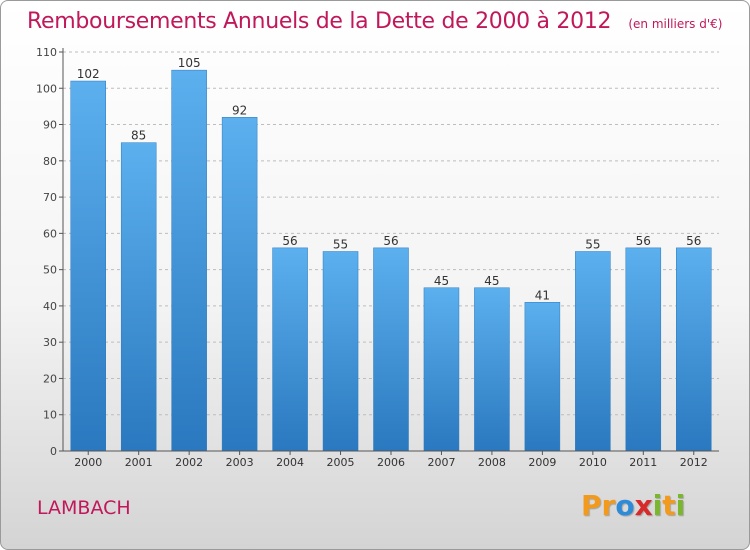 The image size is (750, 550). I want to click on y-tick-label: 80, so click(50, 161).